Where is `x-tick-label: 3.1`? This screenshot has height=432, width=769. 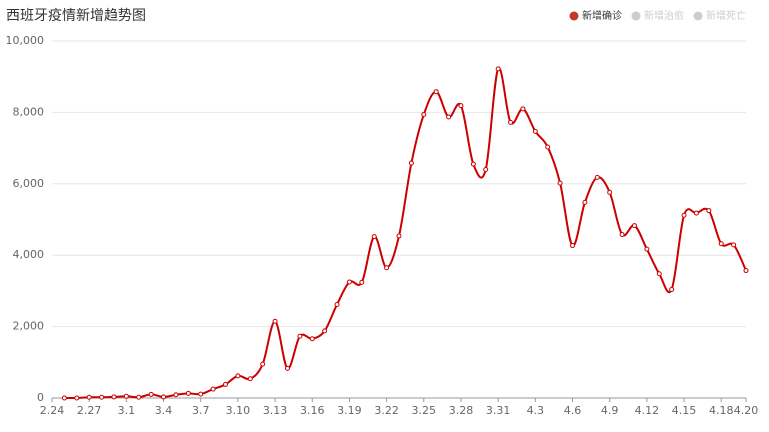
x-tick-label: 3.1 is located at coordinates (127, 410).